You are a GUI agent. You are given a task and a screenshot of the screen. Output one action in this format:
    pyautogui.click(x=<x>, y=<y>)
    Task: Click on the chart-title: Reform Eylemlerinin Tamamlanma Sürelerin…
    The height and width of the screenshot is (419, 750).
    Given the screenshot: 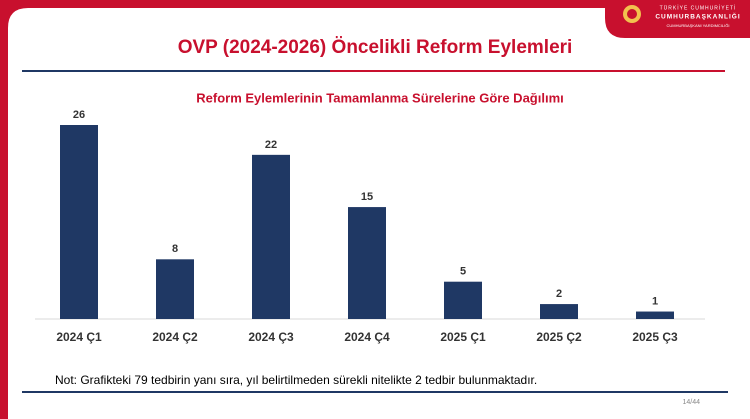 What is the action you would take?
    pyautogui.click(x=380, y=97)
    